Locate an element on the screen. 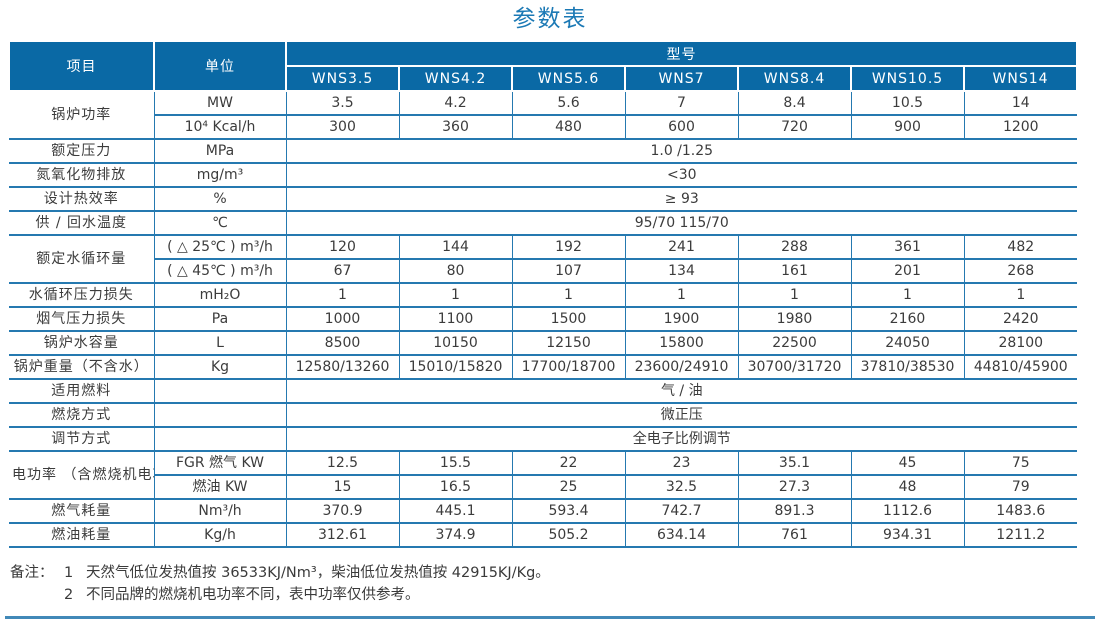 The image size is (1100, 630). row-label: 锅炉重量（不含水） is located at coordinates (82, 367).